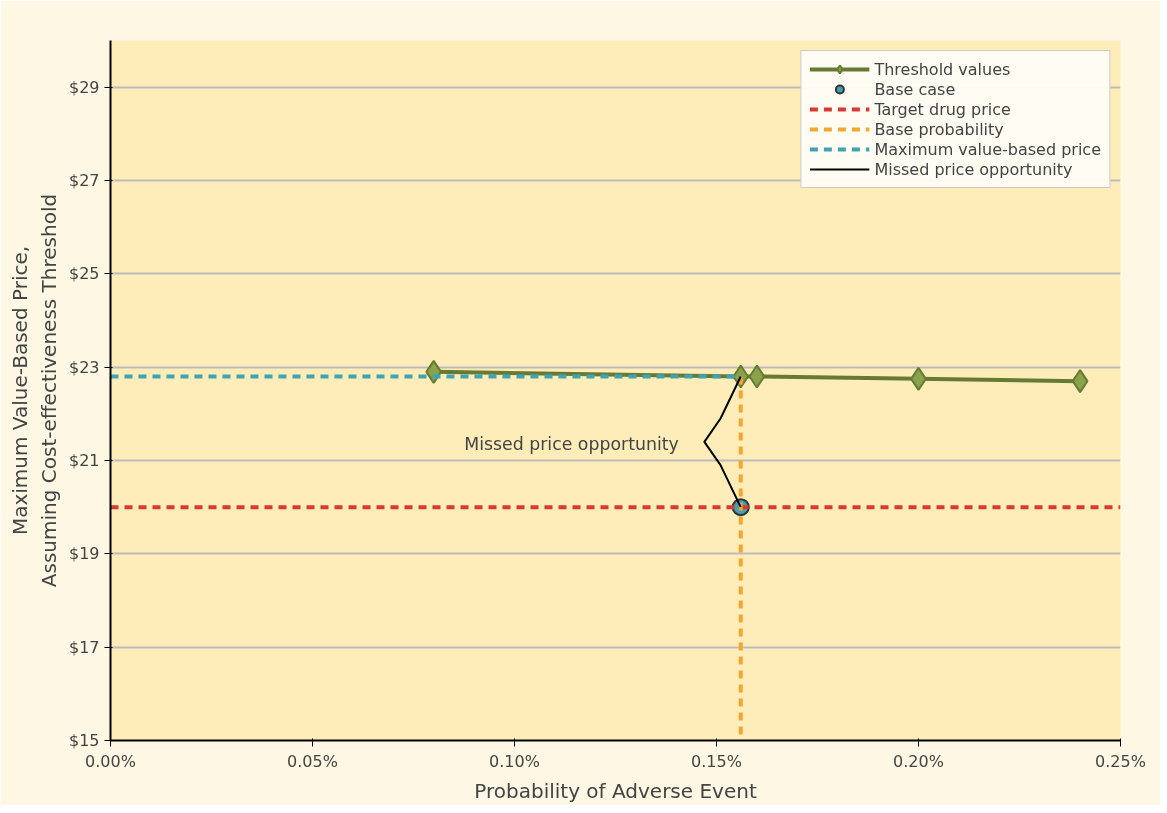 The image size is (1167, 813). I want to click on y-tick-label: $17, so click(84, 647).